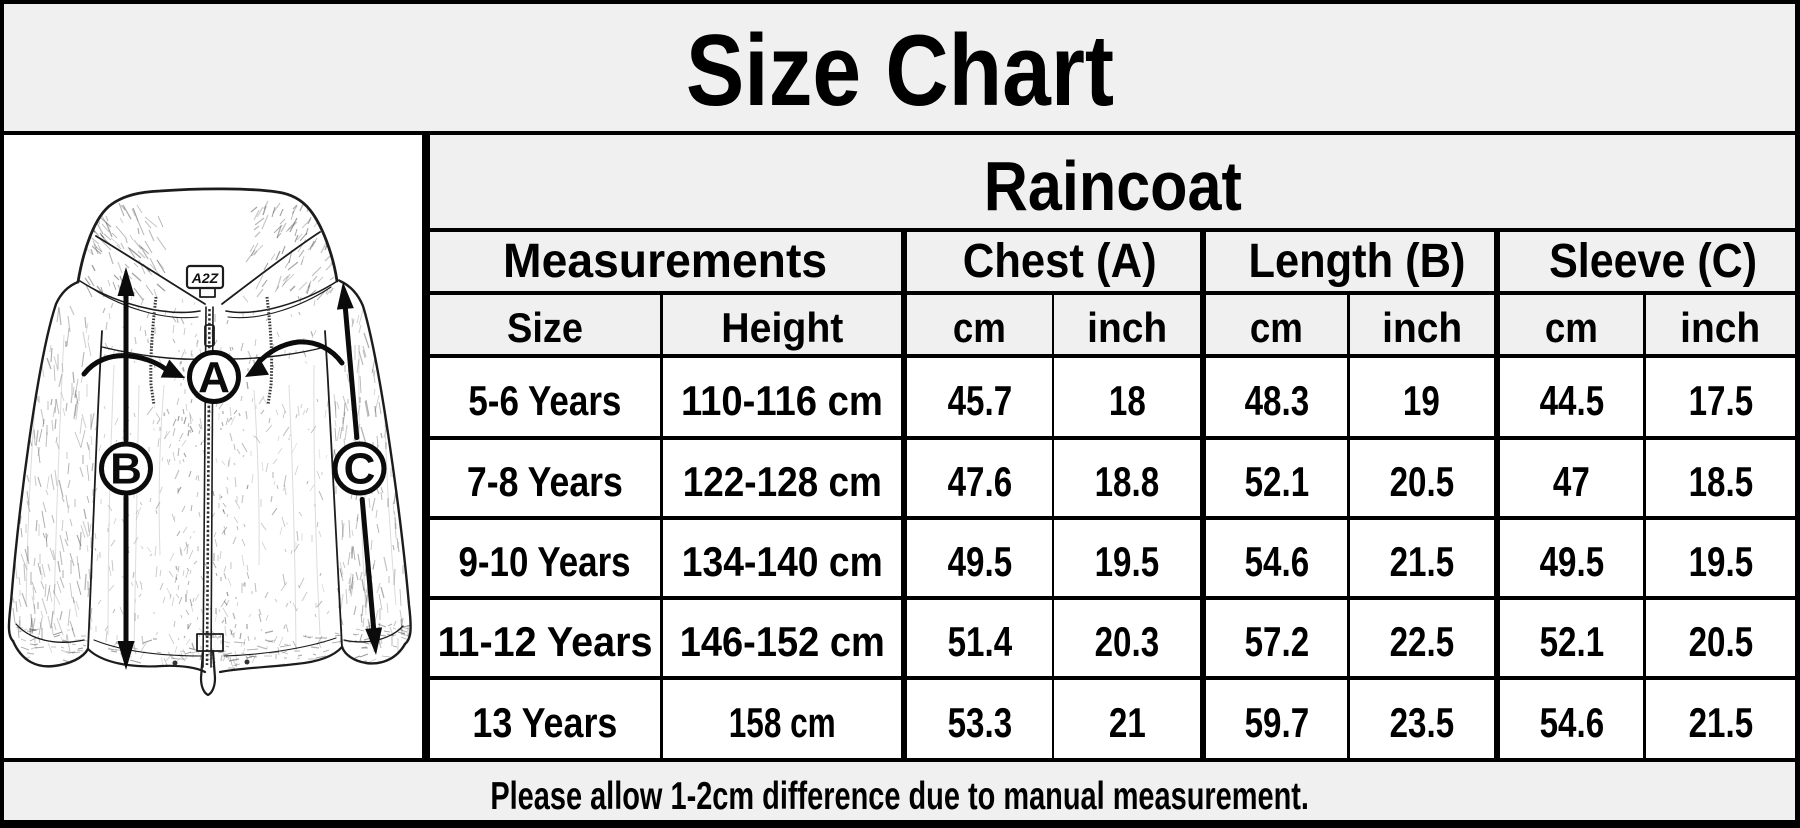 The height and width of the screenshot is (828, 1800). I want to click on svg-text: A, so click(214, 377).